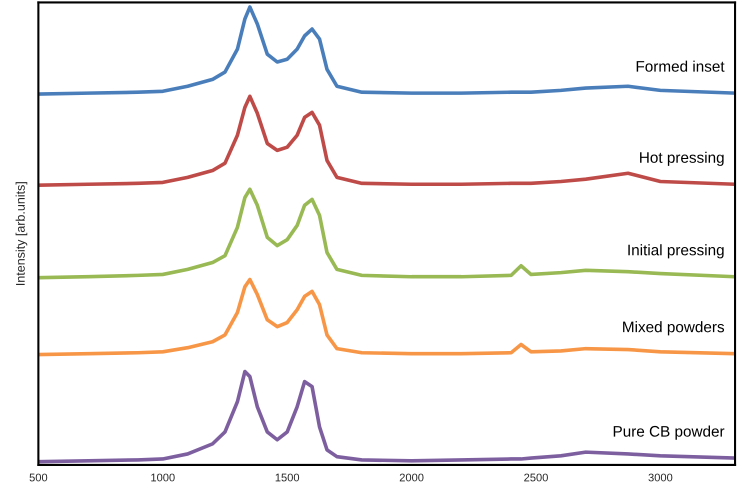  I want to click on y-axis-title: Intensity [arb.units], so click(22, 233).